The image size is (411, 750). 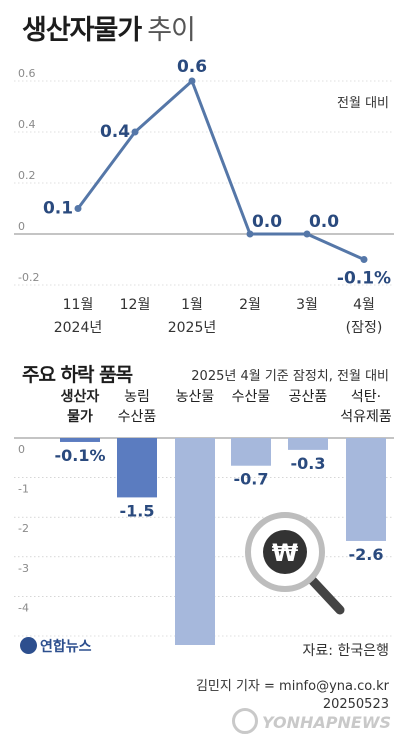 What do you see at coordinates (23, 607) in the screenshot?
I see `y-tick-label: -4` at bounding box center [23, 607].